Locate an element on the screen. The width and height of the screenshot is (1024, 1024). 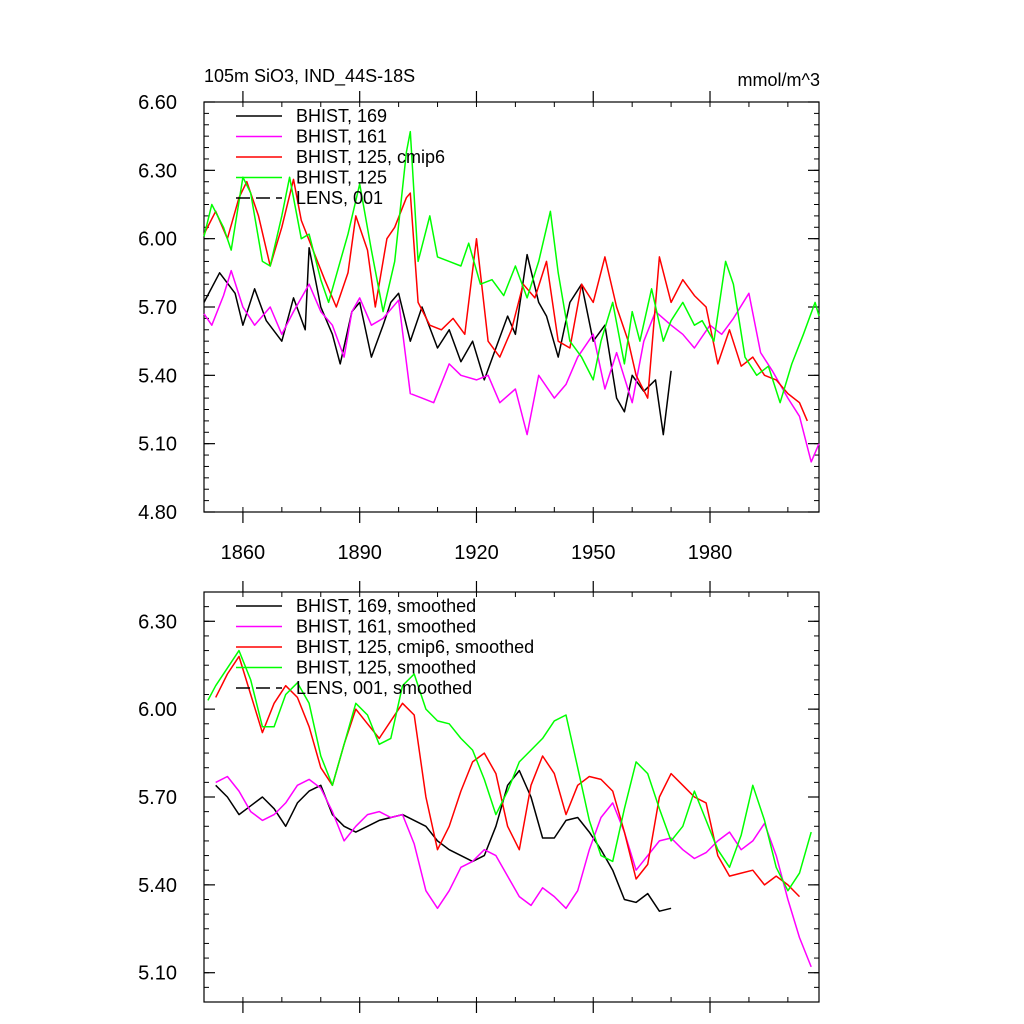
legend-label: BHIST, 169, smoothed is located at coordinates (386, 606).